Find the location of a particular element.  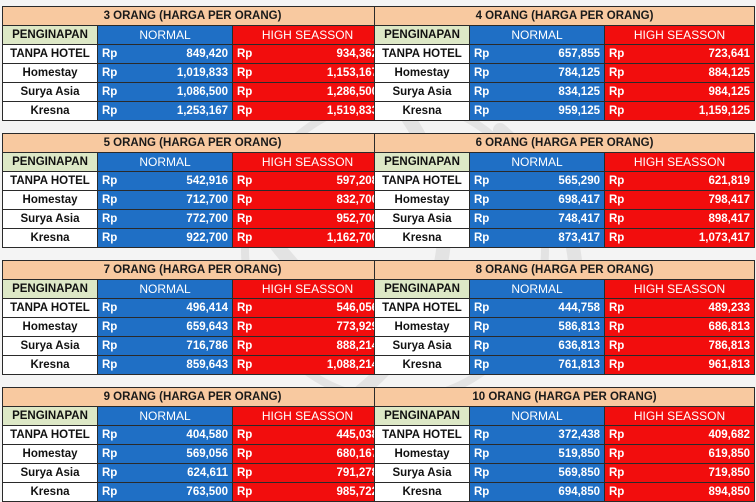

table-row: Homestay Rp 519,850 Rp 619,850 is located at coordinates (565, 454).